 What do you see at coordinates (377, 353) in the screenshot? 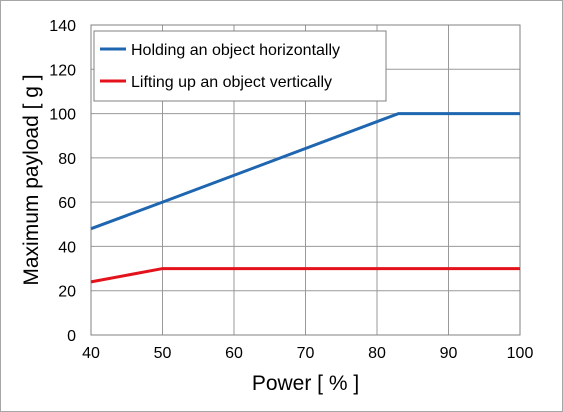
I see `x-tick-label: 80` at bounding box center [377, 353].